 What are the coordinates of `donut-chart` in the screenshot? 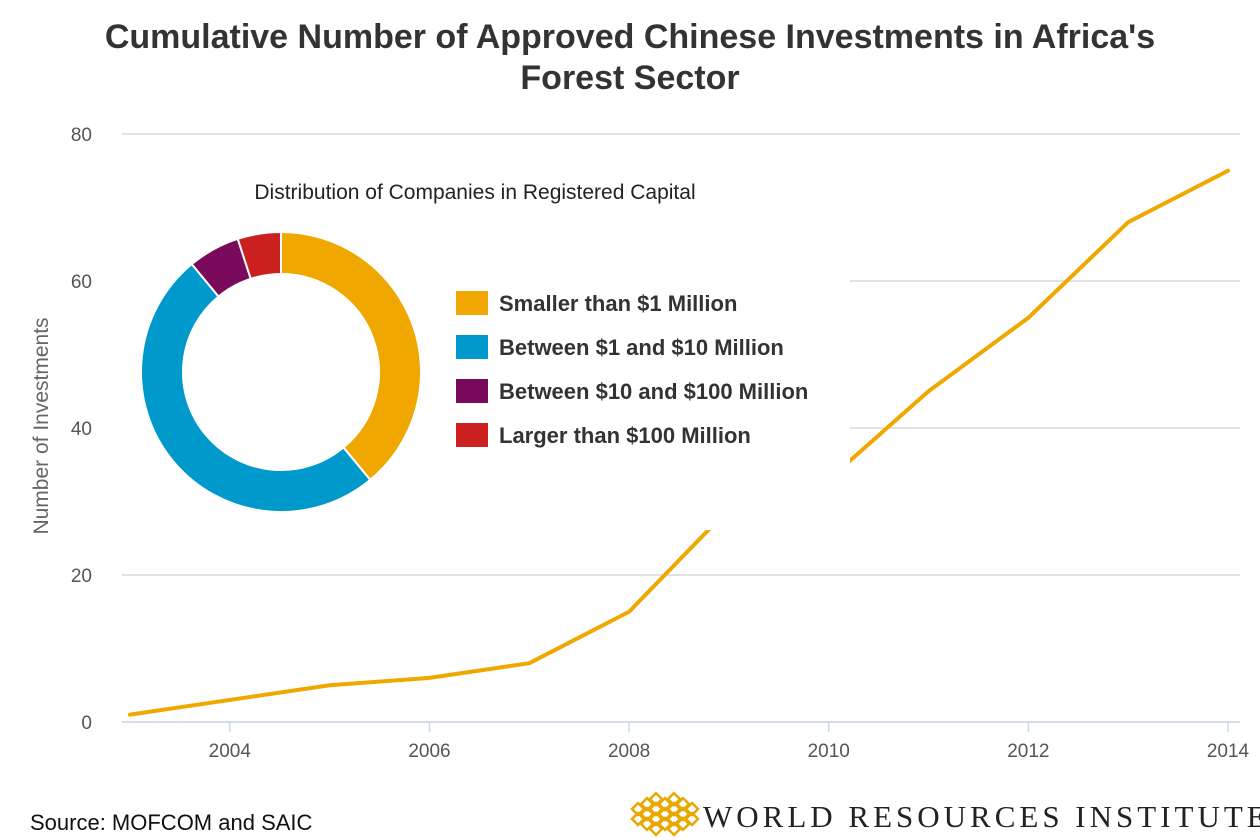 It's located at (280, 372).